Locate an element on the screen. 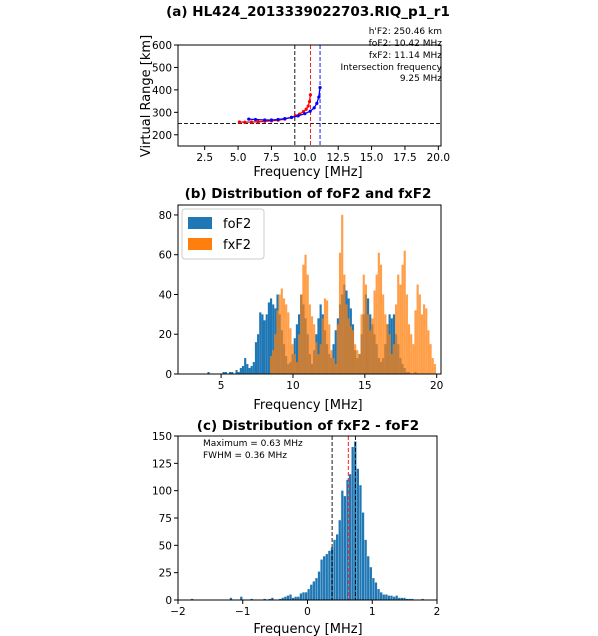 Image resolution: width=598 pixels, height=636 pixels. x-tick-label: −1 is located at coordinates (242, 612).